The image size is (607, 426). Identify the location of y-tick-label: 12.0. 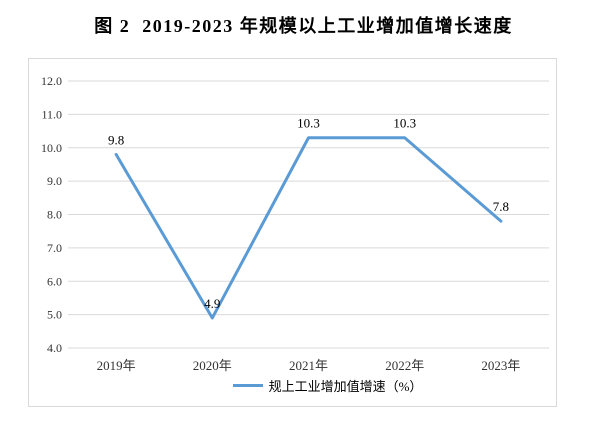
(51, 81).